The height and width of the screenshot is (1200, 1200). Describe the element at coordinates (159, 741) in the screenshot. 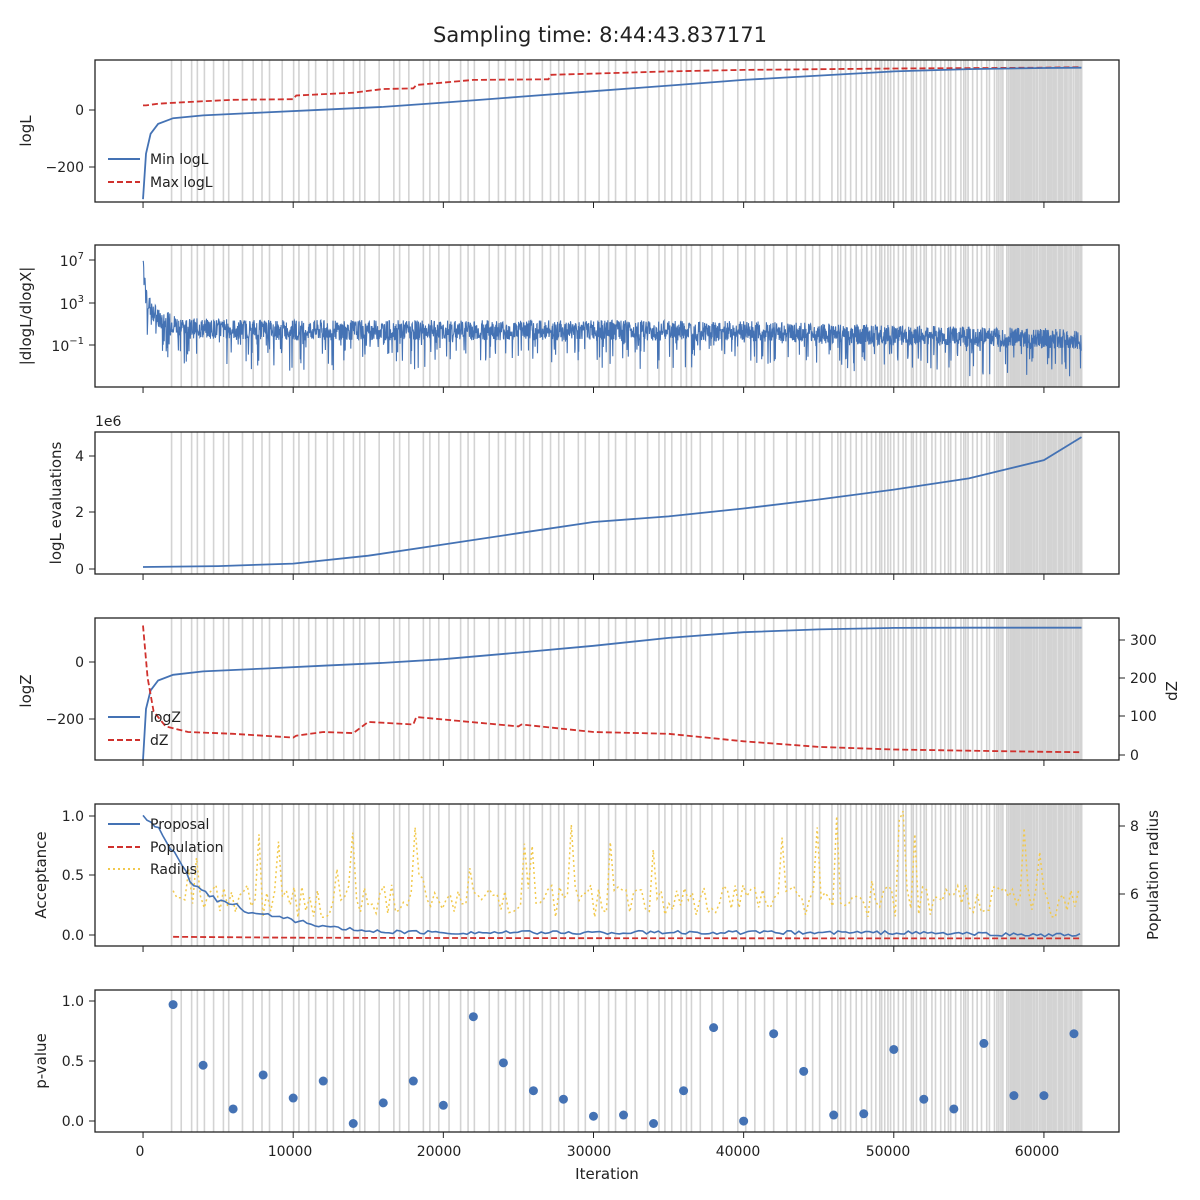

I see `legend-label: dZ` at that location.